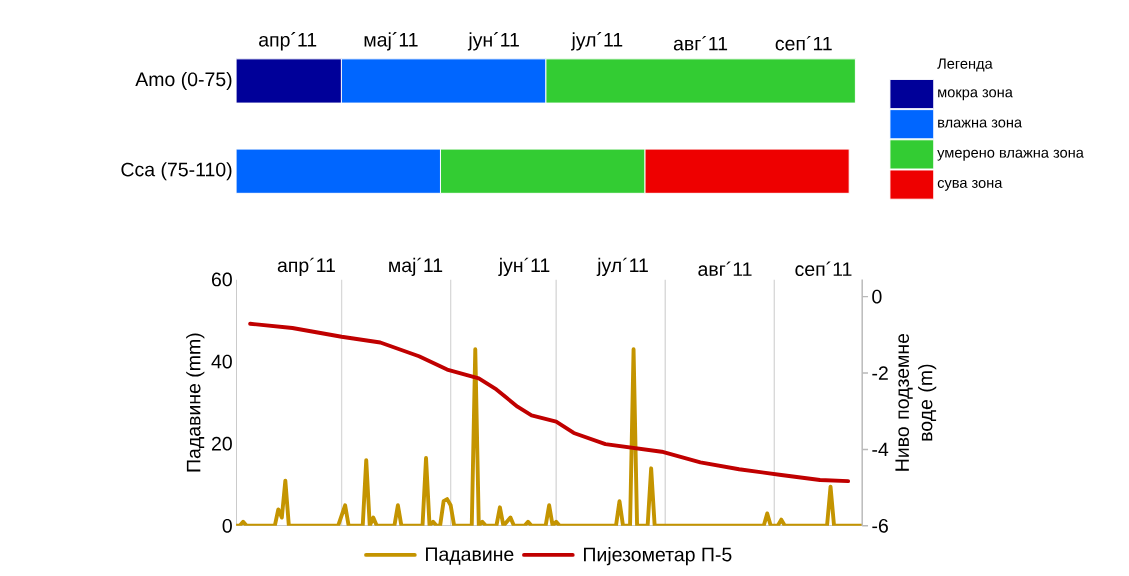  What do you see at coordinates (470, 556) in the screenshot?
I see `legend-label: Падавине` at bounding box center [470, 556].